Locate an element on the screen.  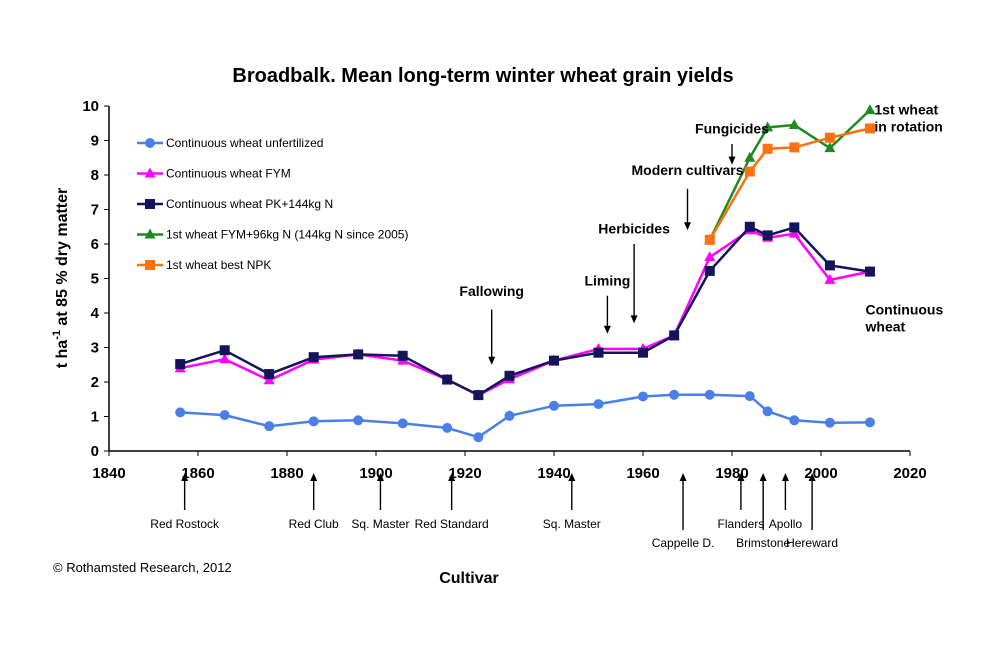
annotation: Liming is located at coordinates (607, 303).